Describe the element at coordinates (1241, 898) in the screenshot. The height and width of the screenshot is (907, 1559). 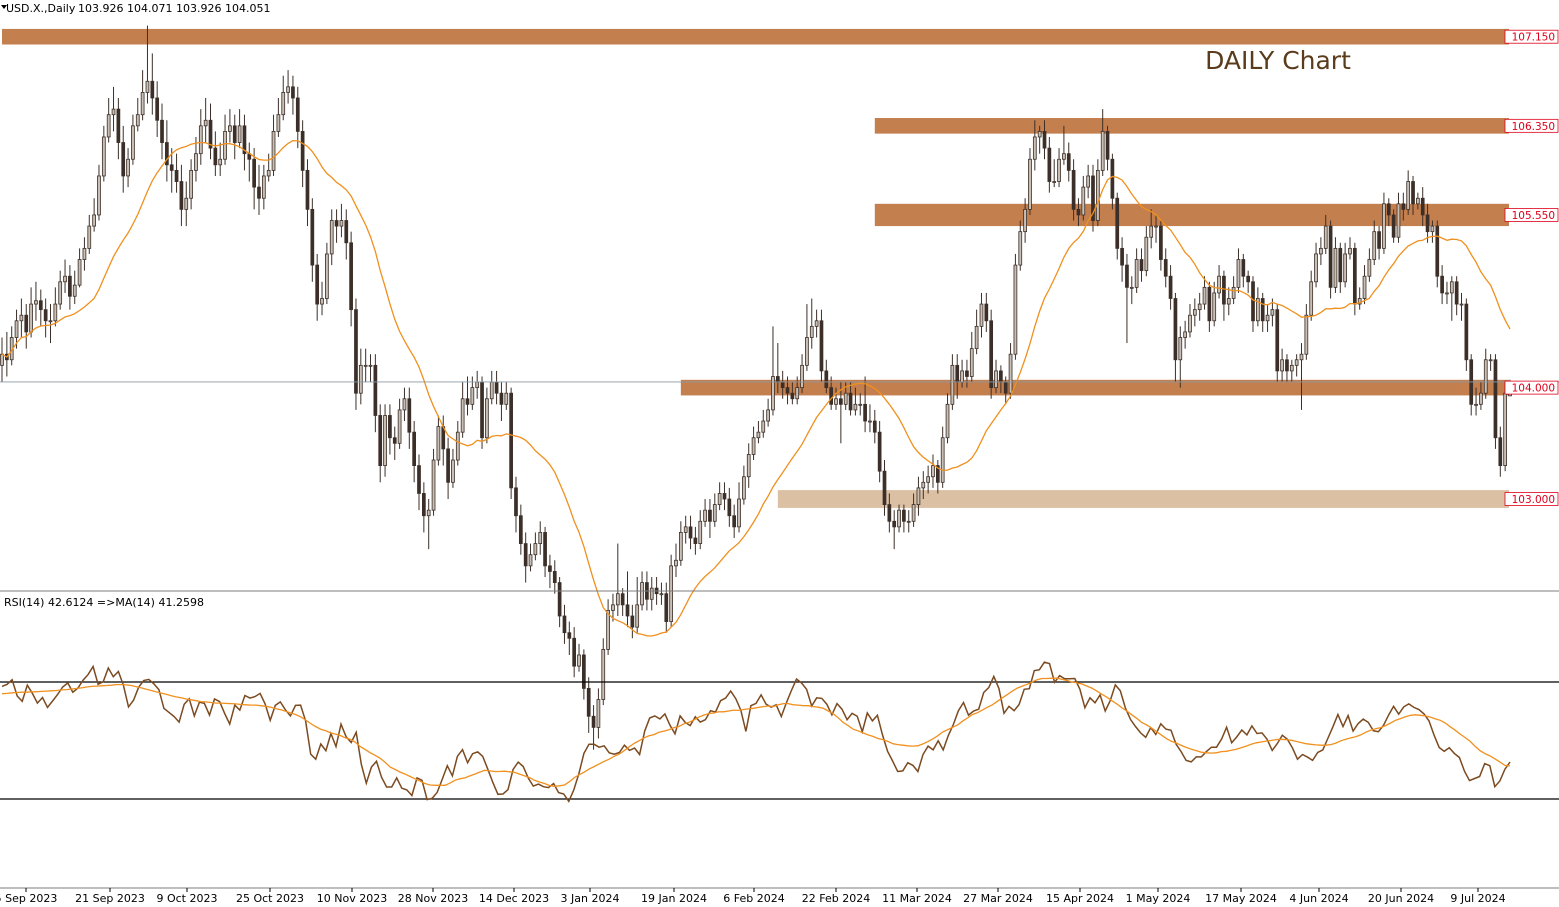
I see `time-label: 17 May 2024` at that location.